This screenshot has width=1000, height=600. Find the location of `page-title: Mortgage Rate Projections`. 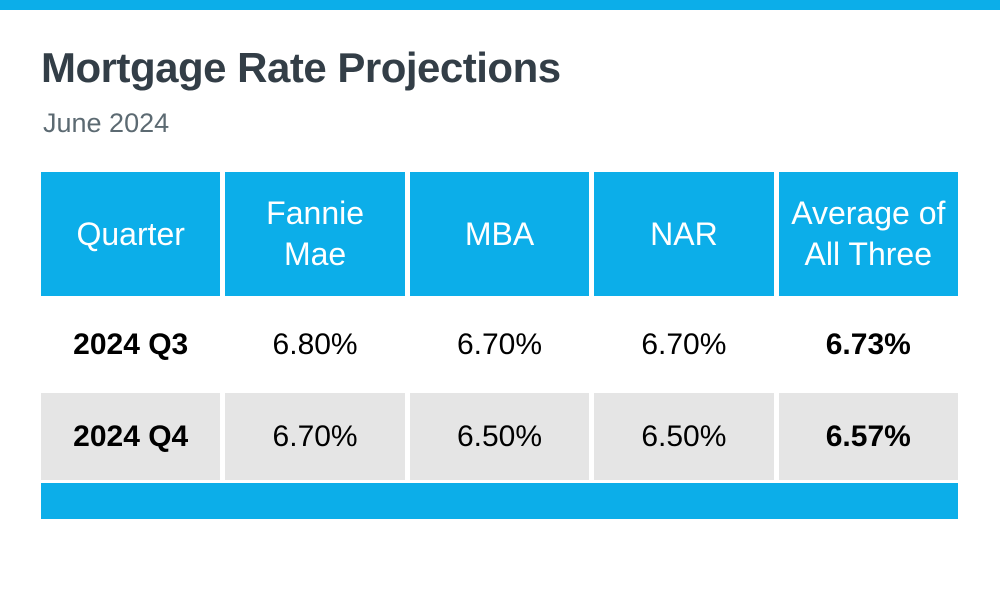

page-title: Mortgage Rate Projections is located at coordinates (301, 67).